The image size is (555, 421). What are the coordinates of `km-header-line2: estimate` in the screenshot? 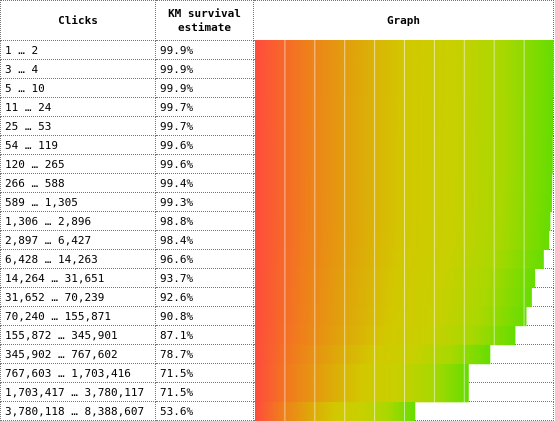 It's located at (204, 27).